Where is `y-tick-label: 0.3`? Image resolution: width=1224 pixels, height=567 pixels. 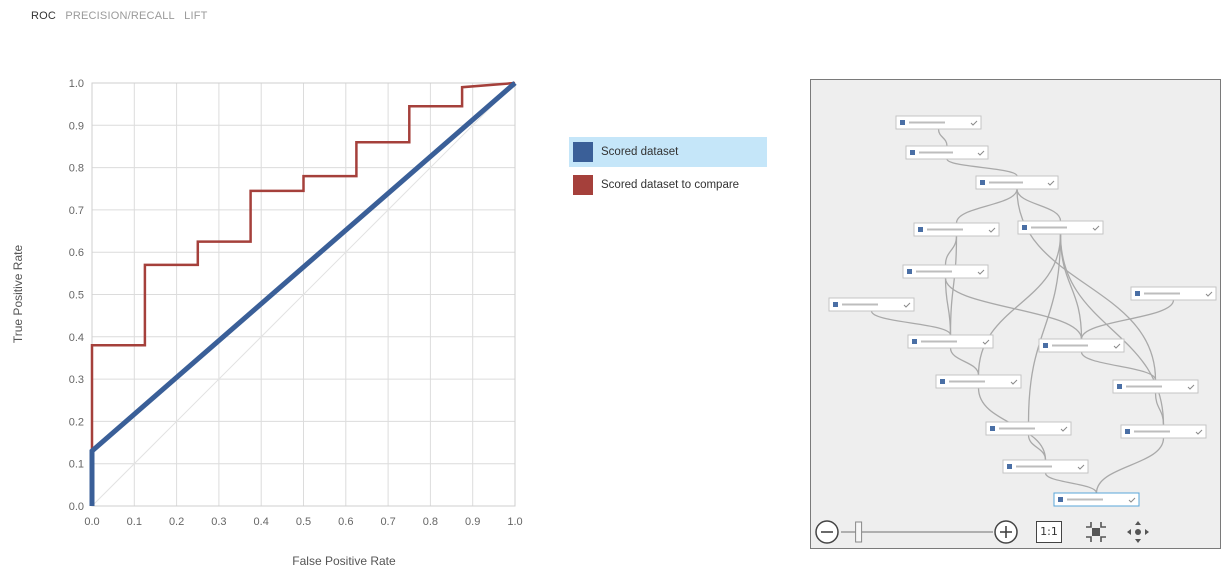
y-tick-label: 0.3 is located at coordinates (76, 380).